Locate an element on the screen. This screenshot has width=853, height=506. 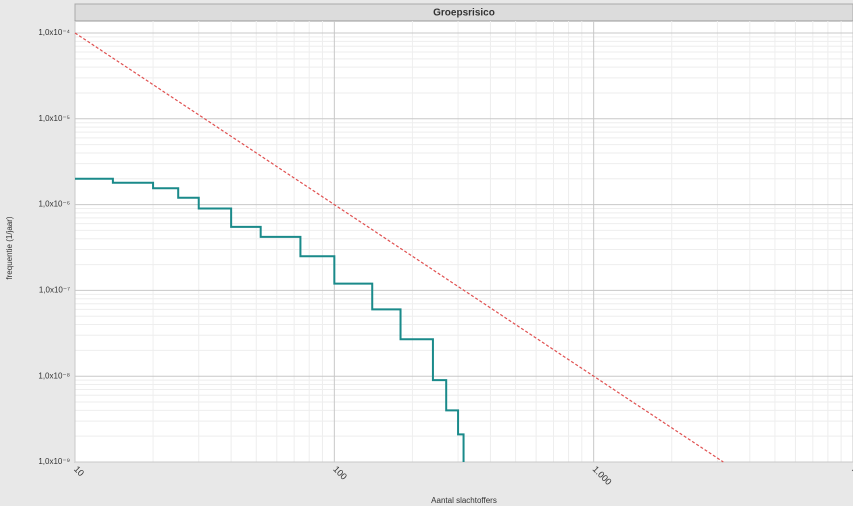
x-tick-label: 10 is located at coordinates (79, 471).